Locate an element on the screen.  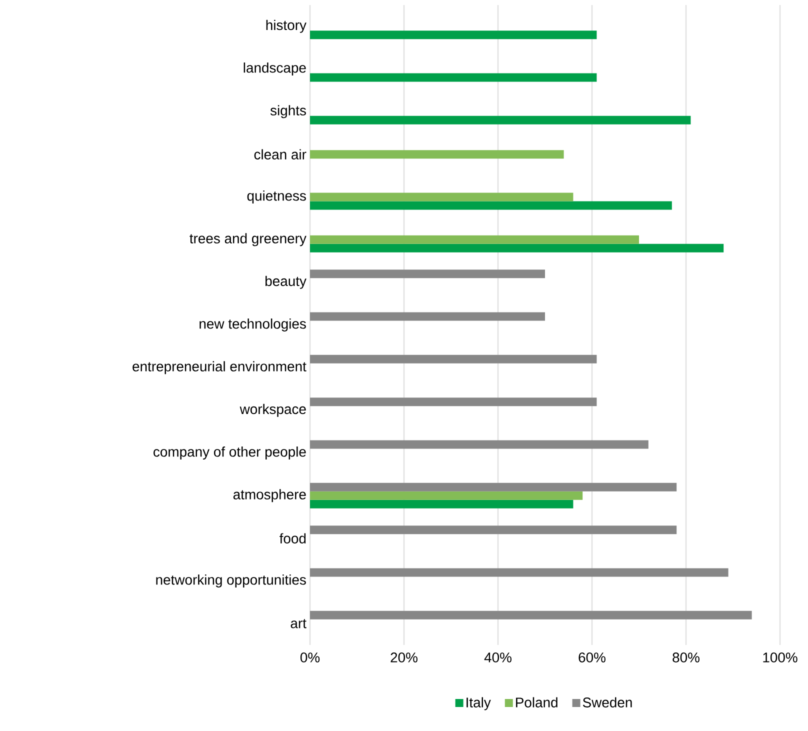
x-tick-label: 20% is located at coordinates (404, 657).